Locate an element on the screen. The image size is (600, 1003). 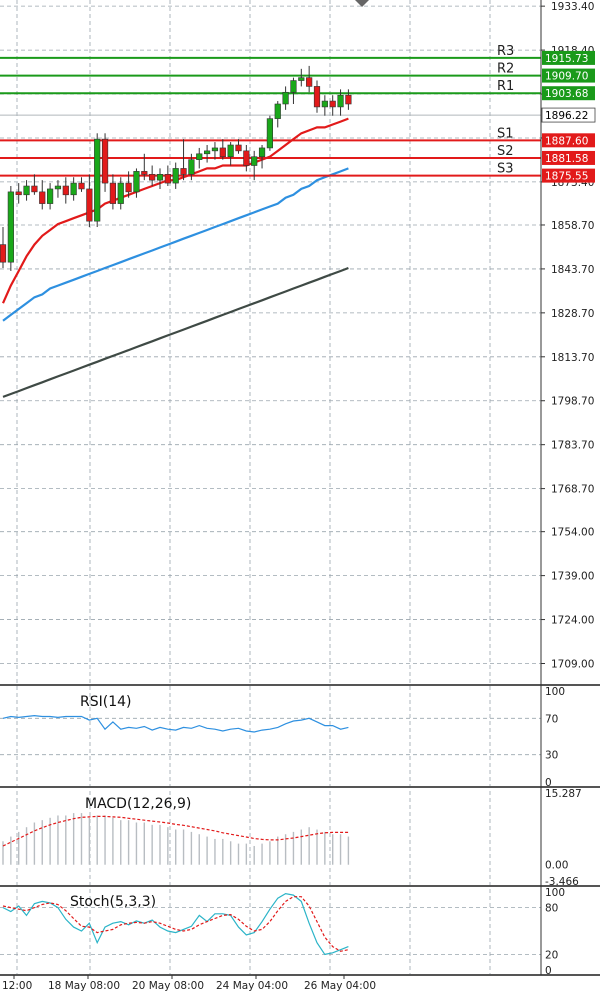
stoch-tick-label: 80 is located at coordinates (551, 909).